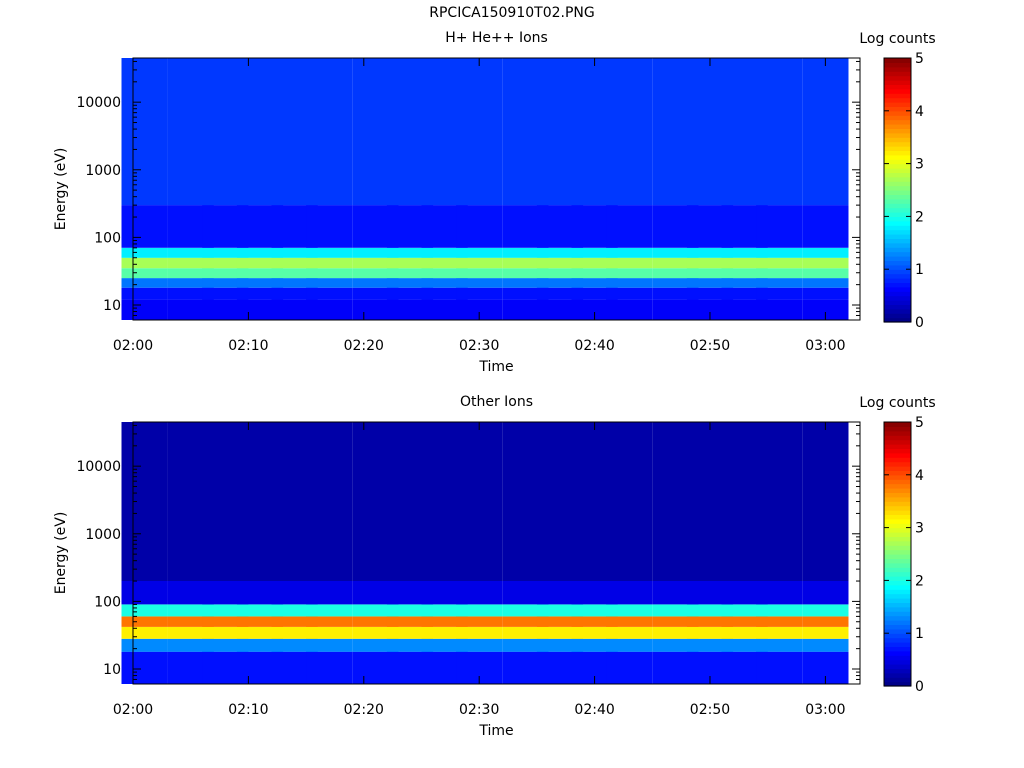 The height and width of the screenshot is (768, 1024). I want to click on colorbar-tick-label: 5, so click(919, 59).